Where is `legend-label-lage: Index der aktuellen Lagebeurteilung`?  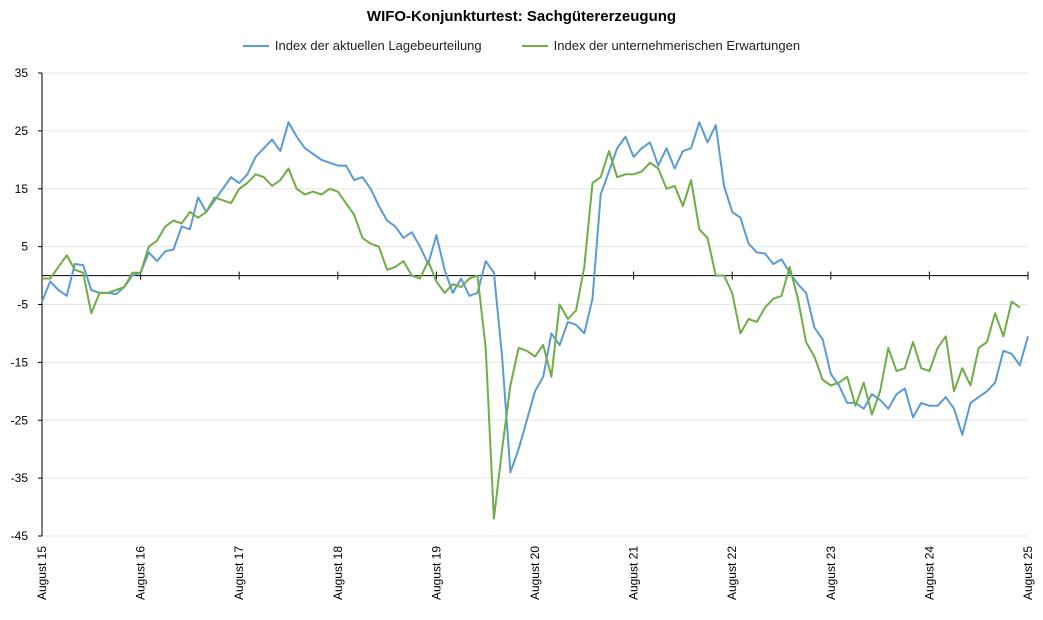
legend-label-lage: Index der aktuellen Lagebeurteilung is located at coordinates (378, 45).